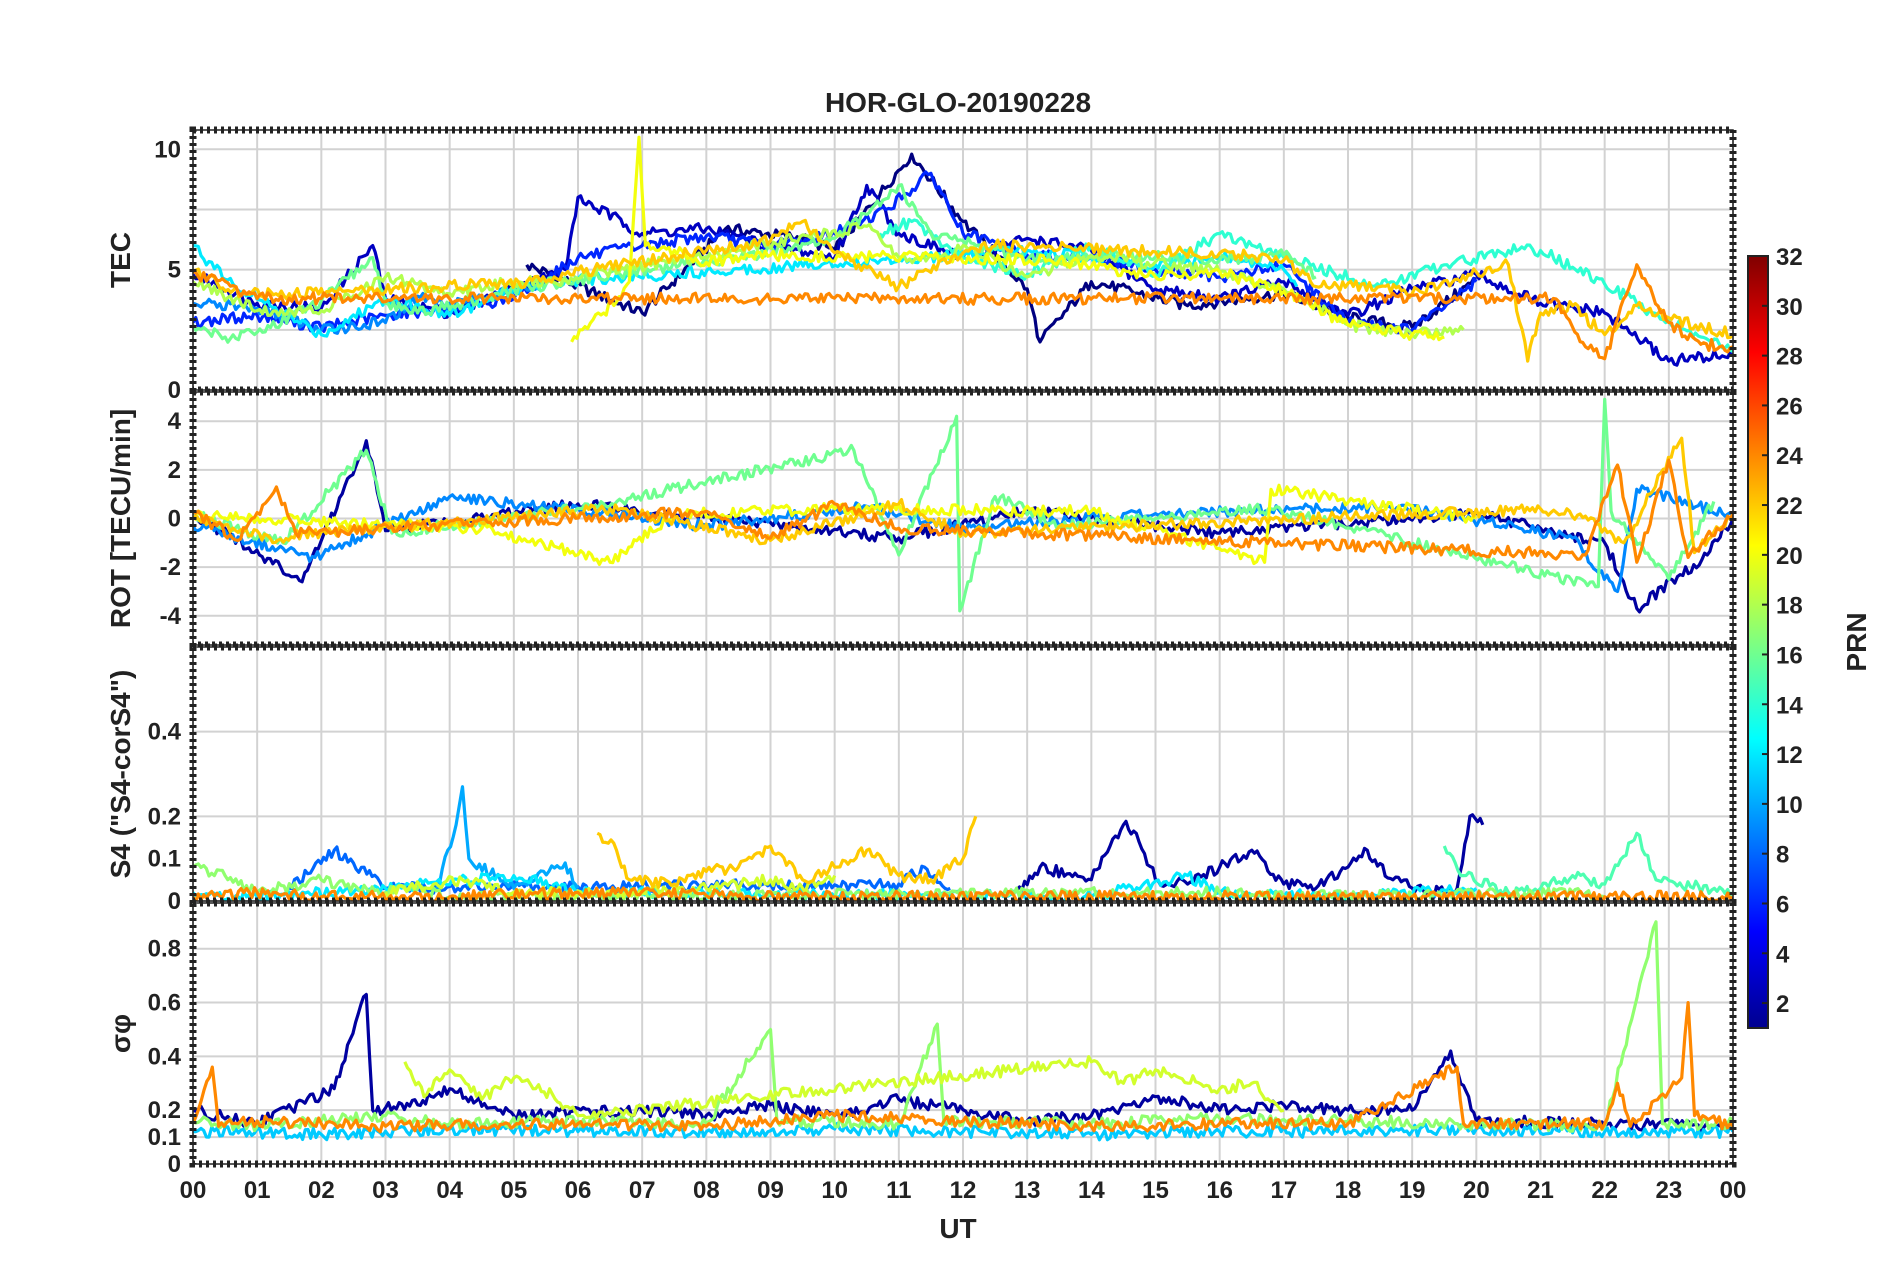 Image resolution: width=1902 pixels, height=1272 pixels. What do you see at coordinates (1789, 456) in the screenshot?
I see `colorbar-tick-label: 24` at bounding box center [1789, 456].